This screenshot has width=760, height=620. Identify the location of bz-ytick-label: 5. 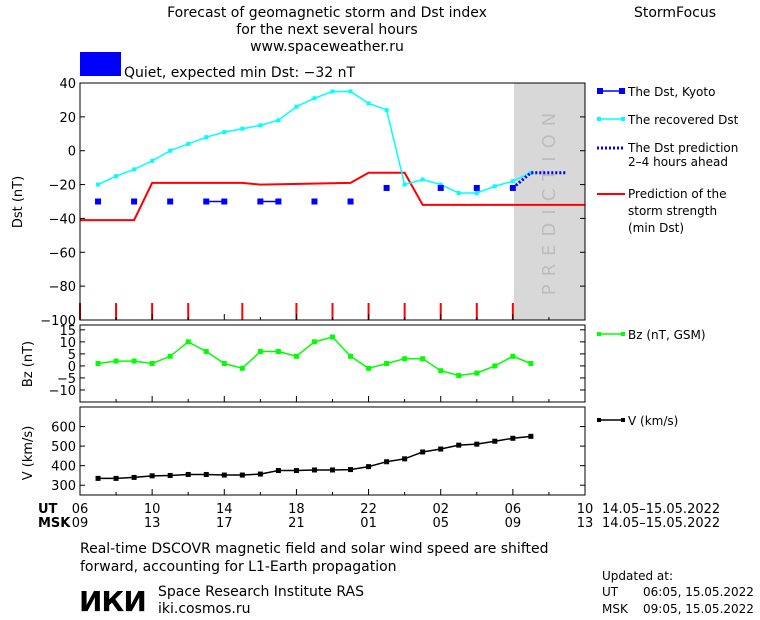
(72, 355).